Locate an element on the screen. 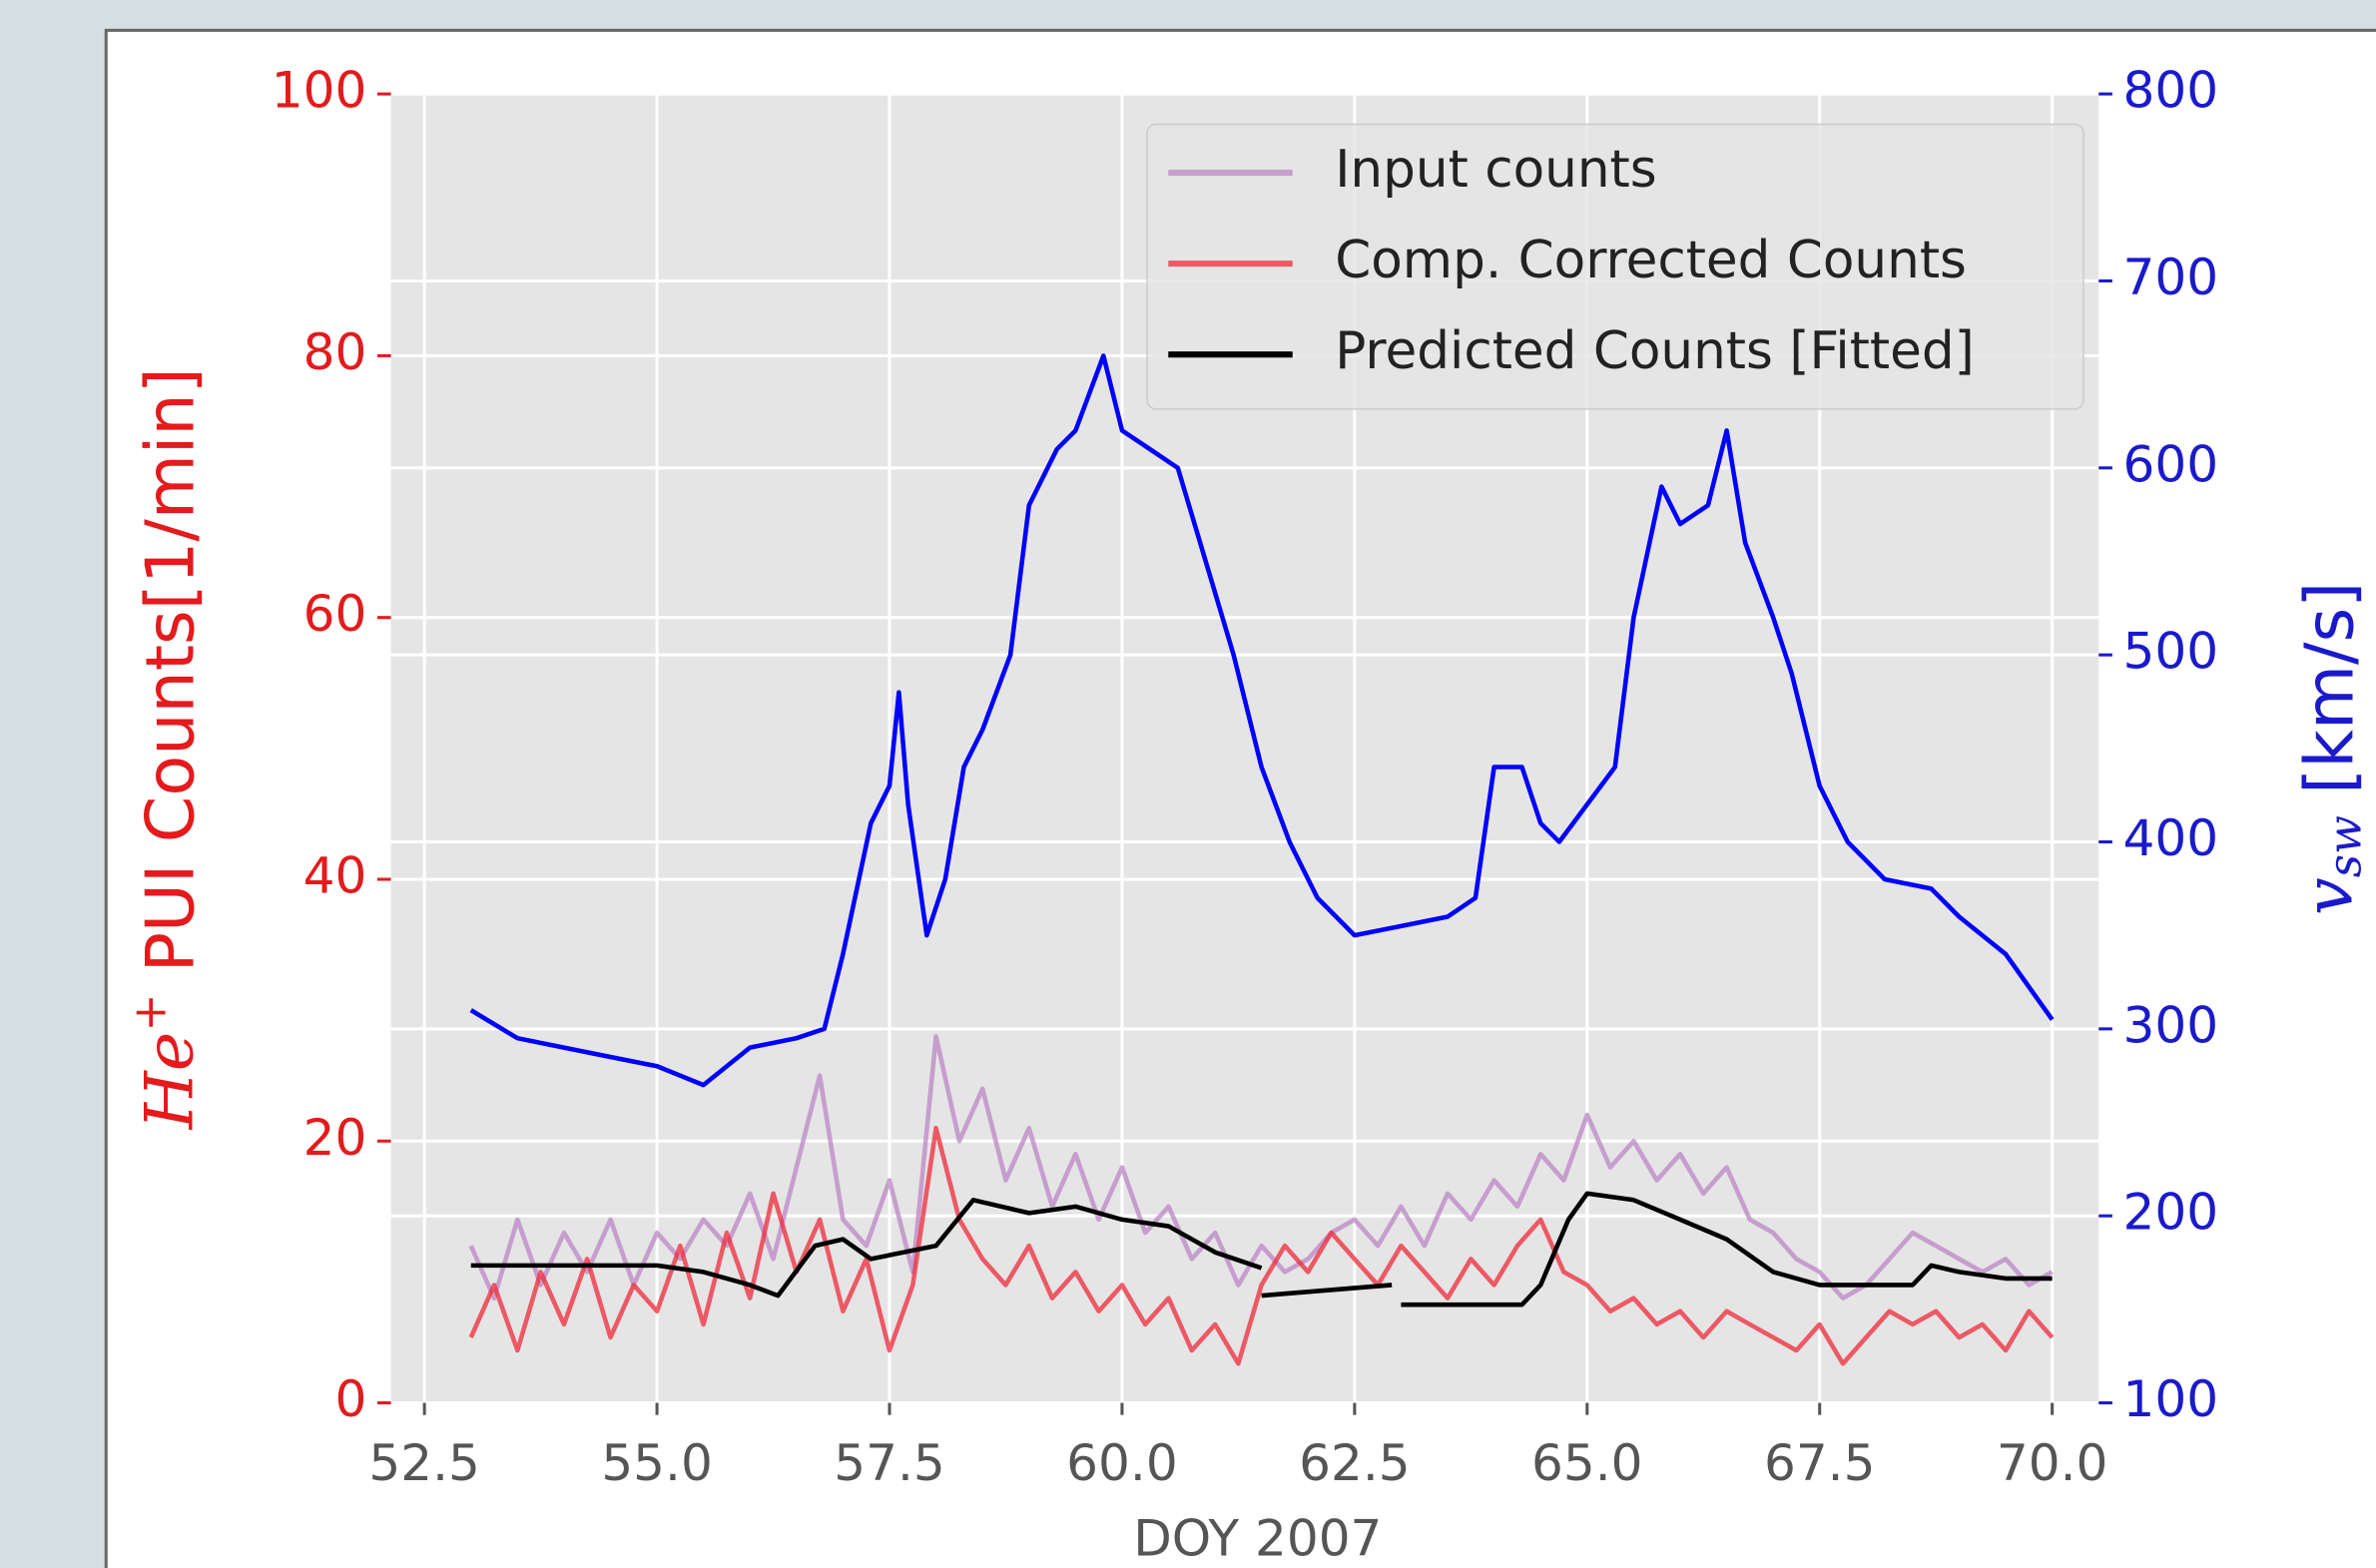 The width and height of the screenshot is (2376, 1568). y2-tick-label: 700 is located at coordinates (2171, 277).